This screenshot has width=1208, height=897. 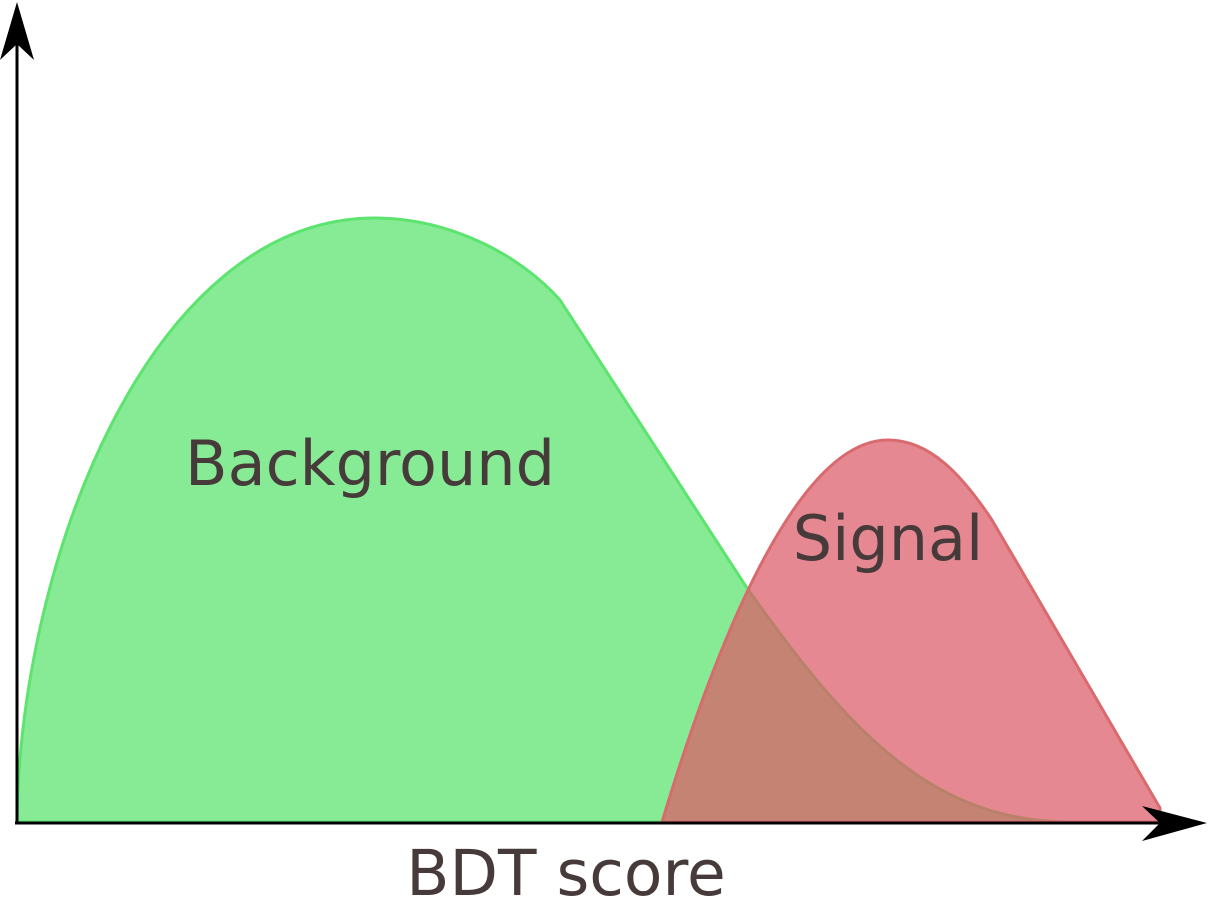 I want to click on background-label: Background, so click(x=370, y=463).